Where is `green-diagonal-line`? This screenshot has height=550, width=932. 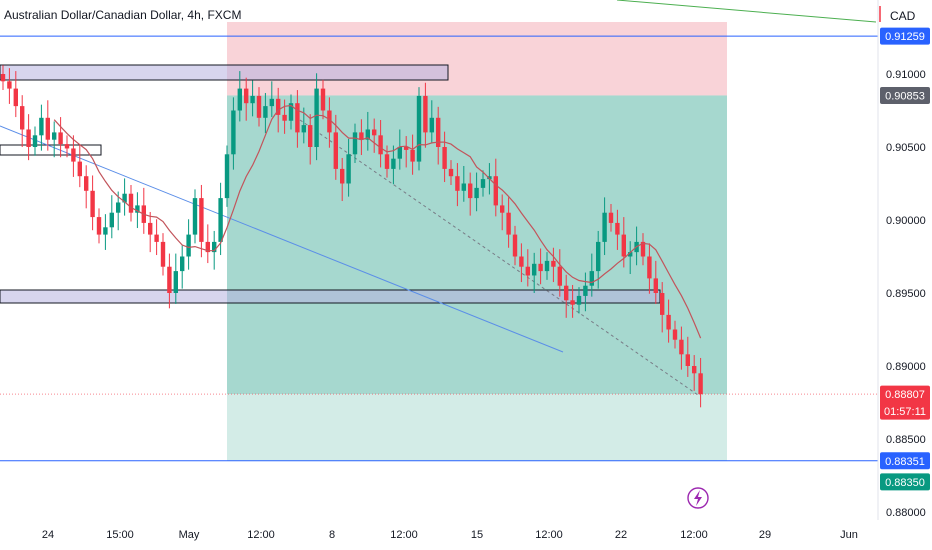
green-diagonal-line is located at coordinates (746, 11).